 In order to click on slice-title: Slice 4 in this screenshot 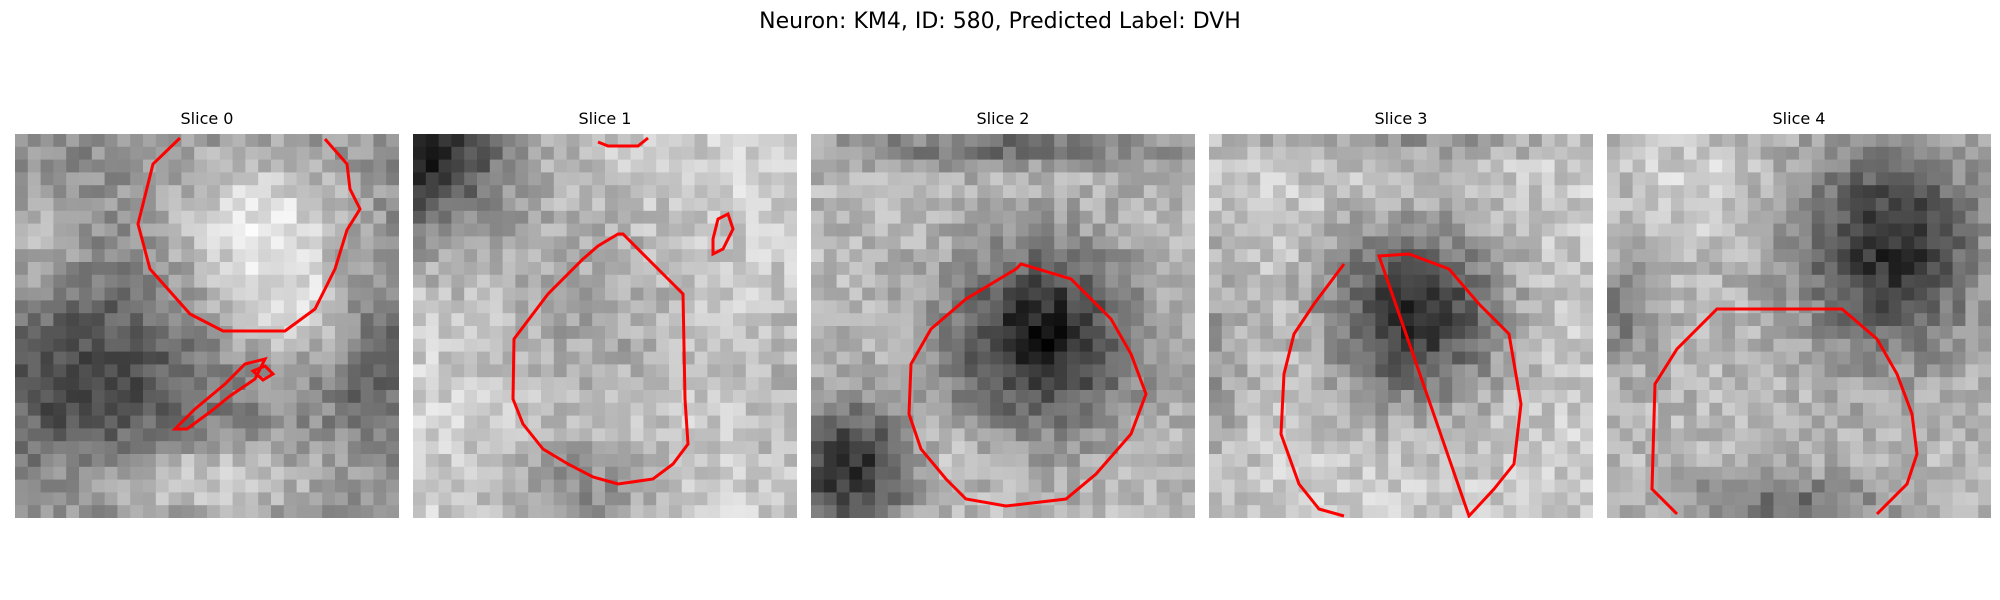, I will do `click(1799, 118)`.